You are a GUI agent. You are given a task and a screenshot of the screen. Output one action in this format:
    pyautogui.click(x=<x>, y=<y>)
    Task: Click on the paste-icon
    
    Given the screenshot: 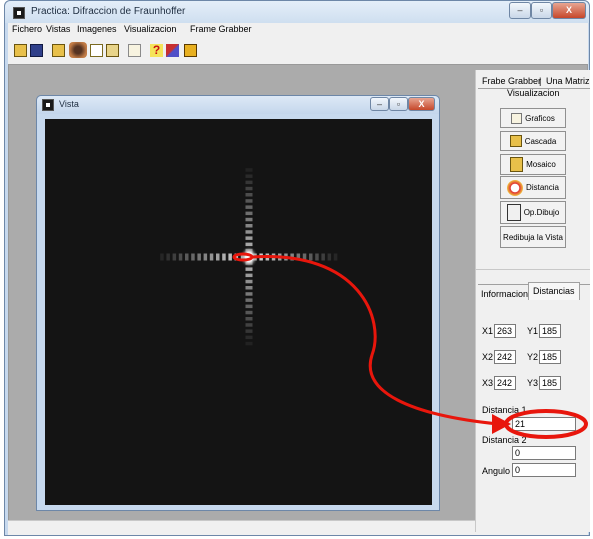 What is the action you would take?
    pyautogui.click(x=112, y=50)
    